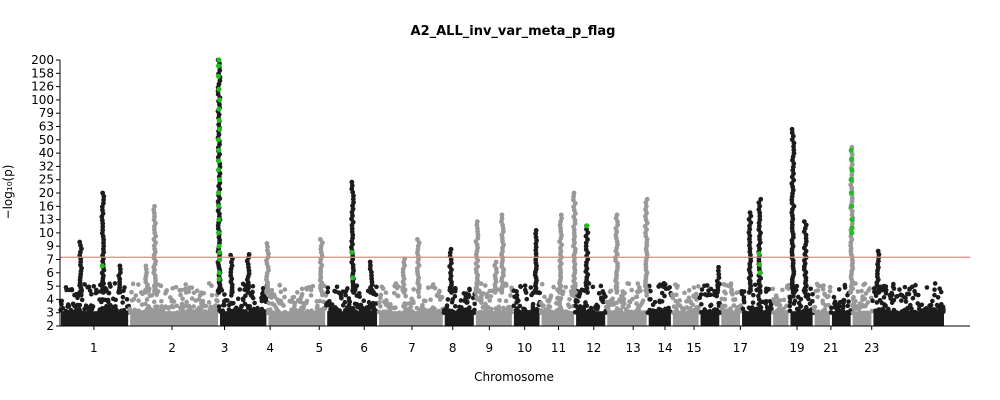 The height and width of the screenshot is (400, 1000). I want to click on x-tick-label: 14, so click(664, 348).